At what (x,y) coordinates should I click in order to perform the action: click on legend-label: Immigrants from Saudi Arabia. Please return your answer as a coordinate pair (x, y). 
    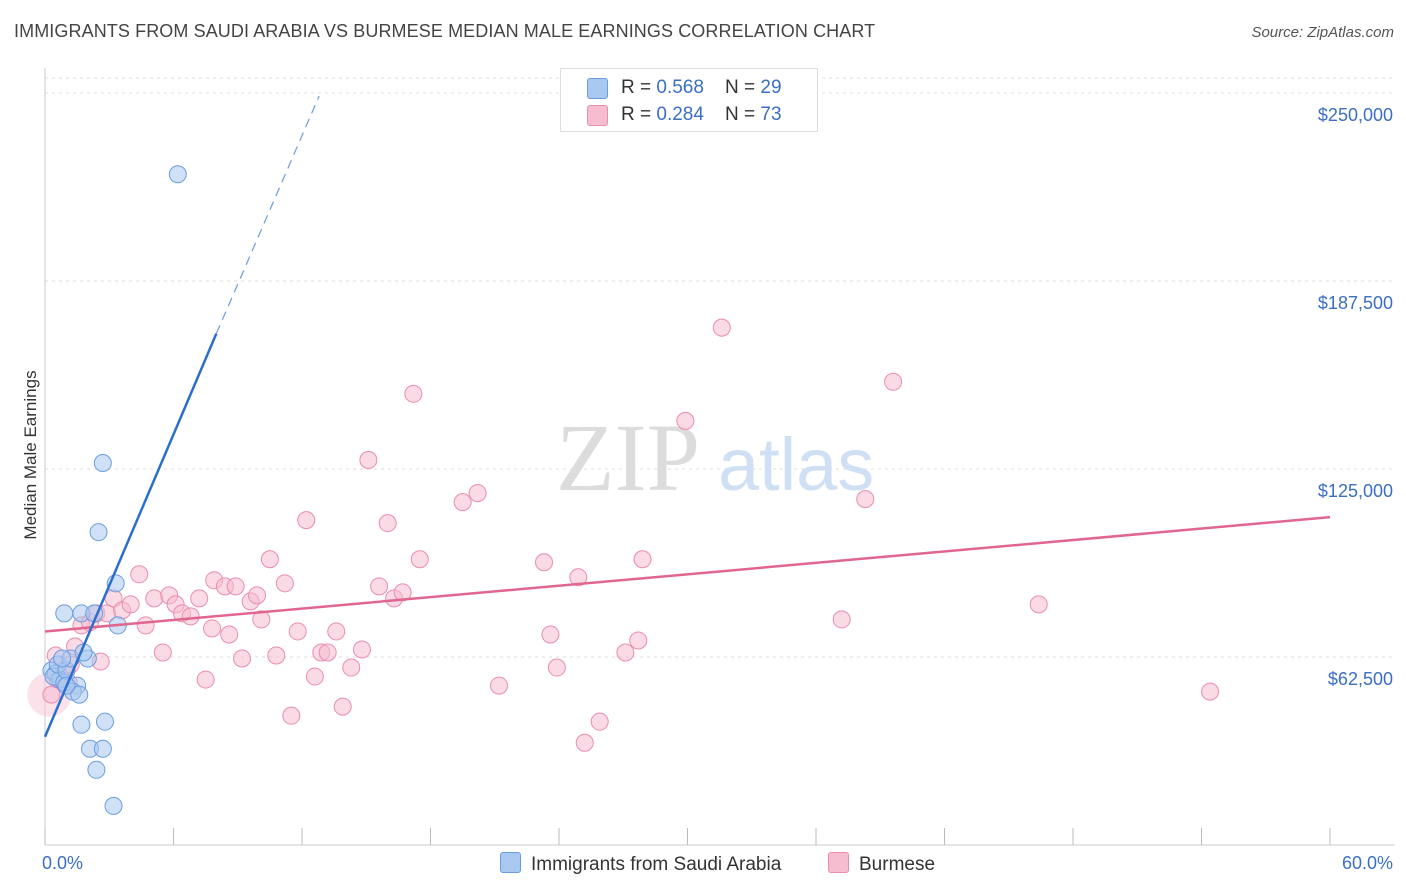
    Looking at the image, I should click on (656, 864).